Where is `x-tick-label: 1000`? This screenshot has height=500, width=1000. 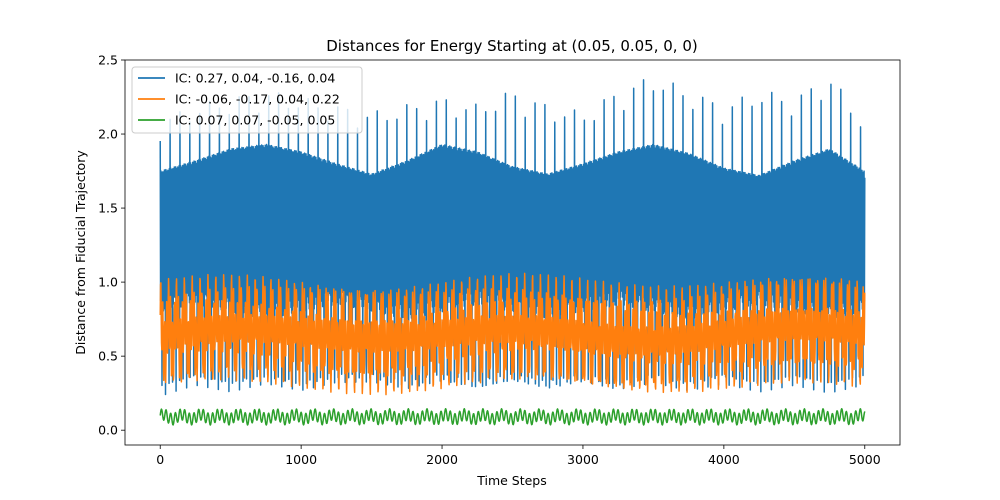 x-tick-label: 1000 is located at coordinates (301, 459).